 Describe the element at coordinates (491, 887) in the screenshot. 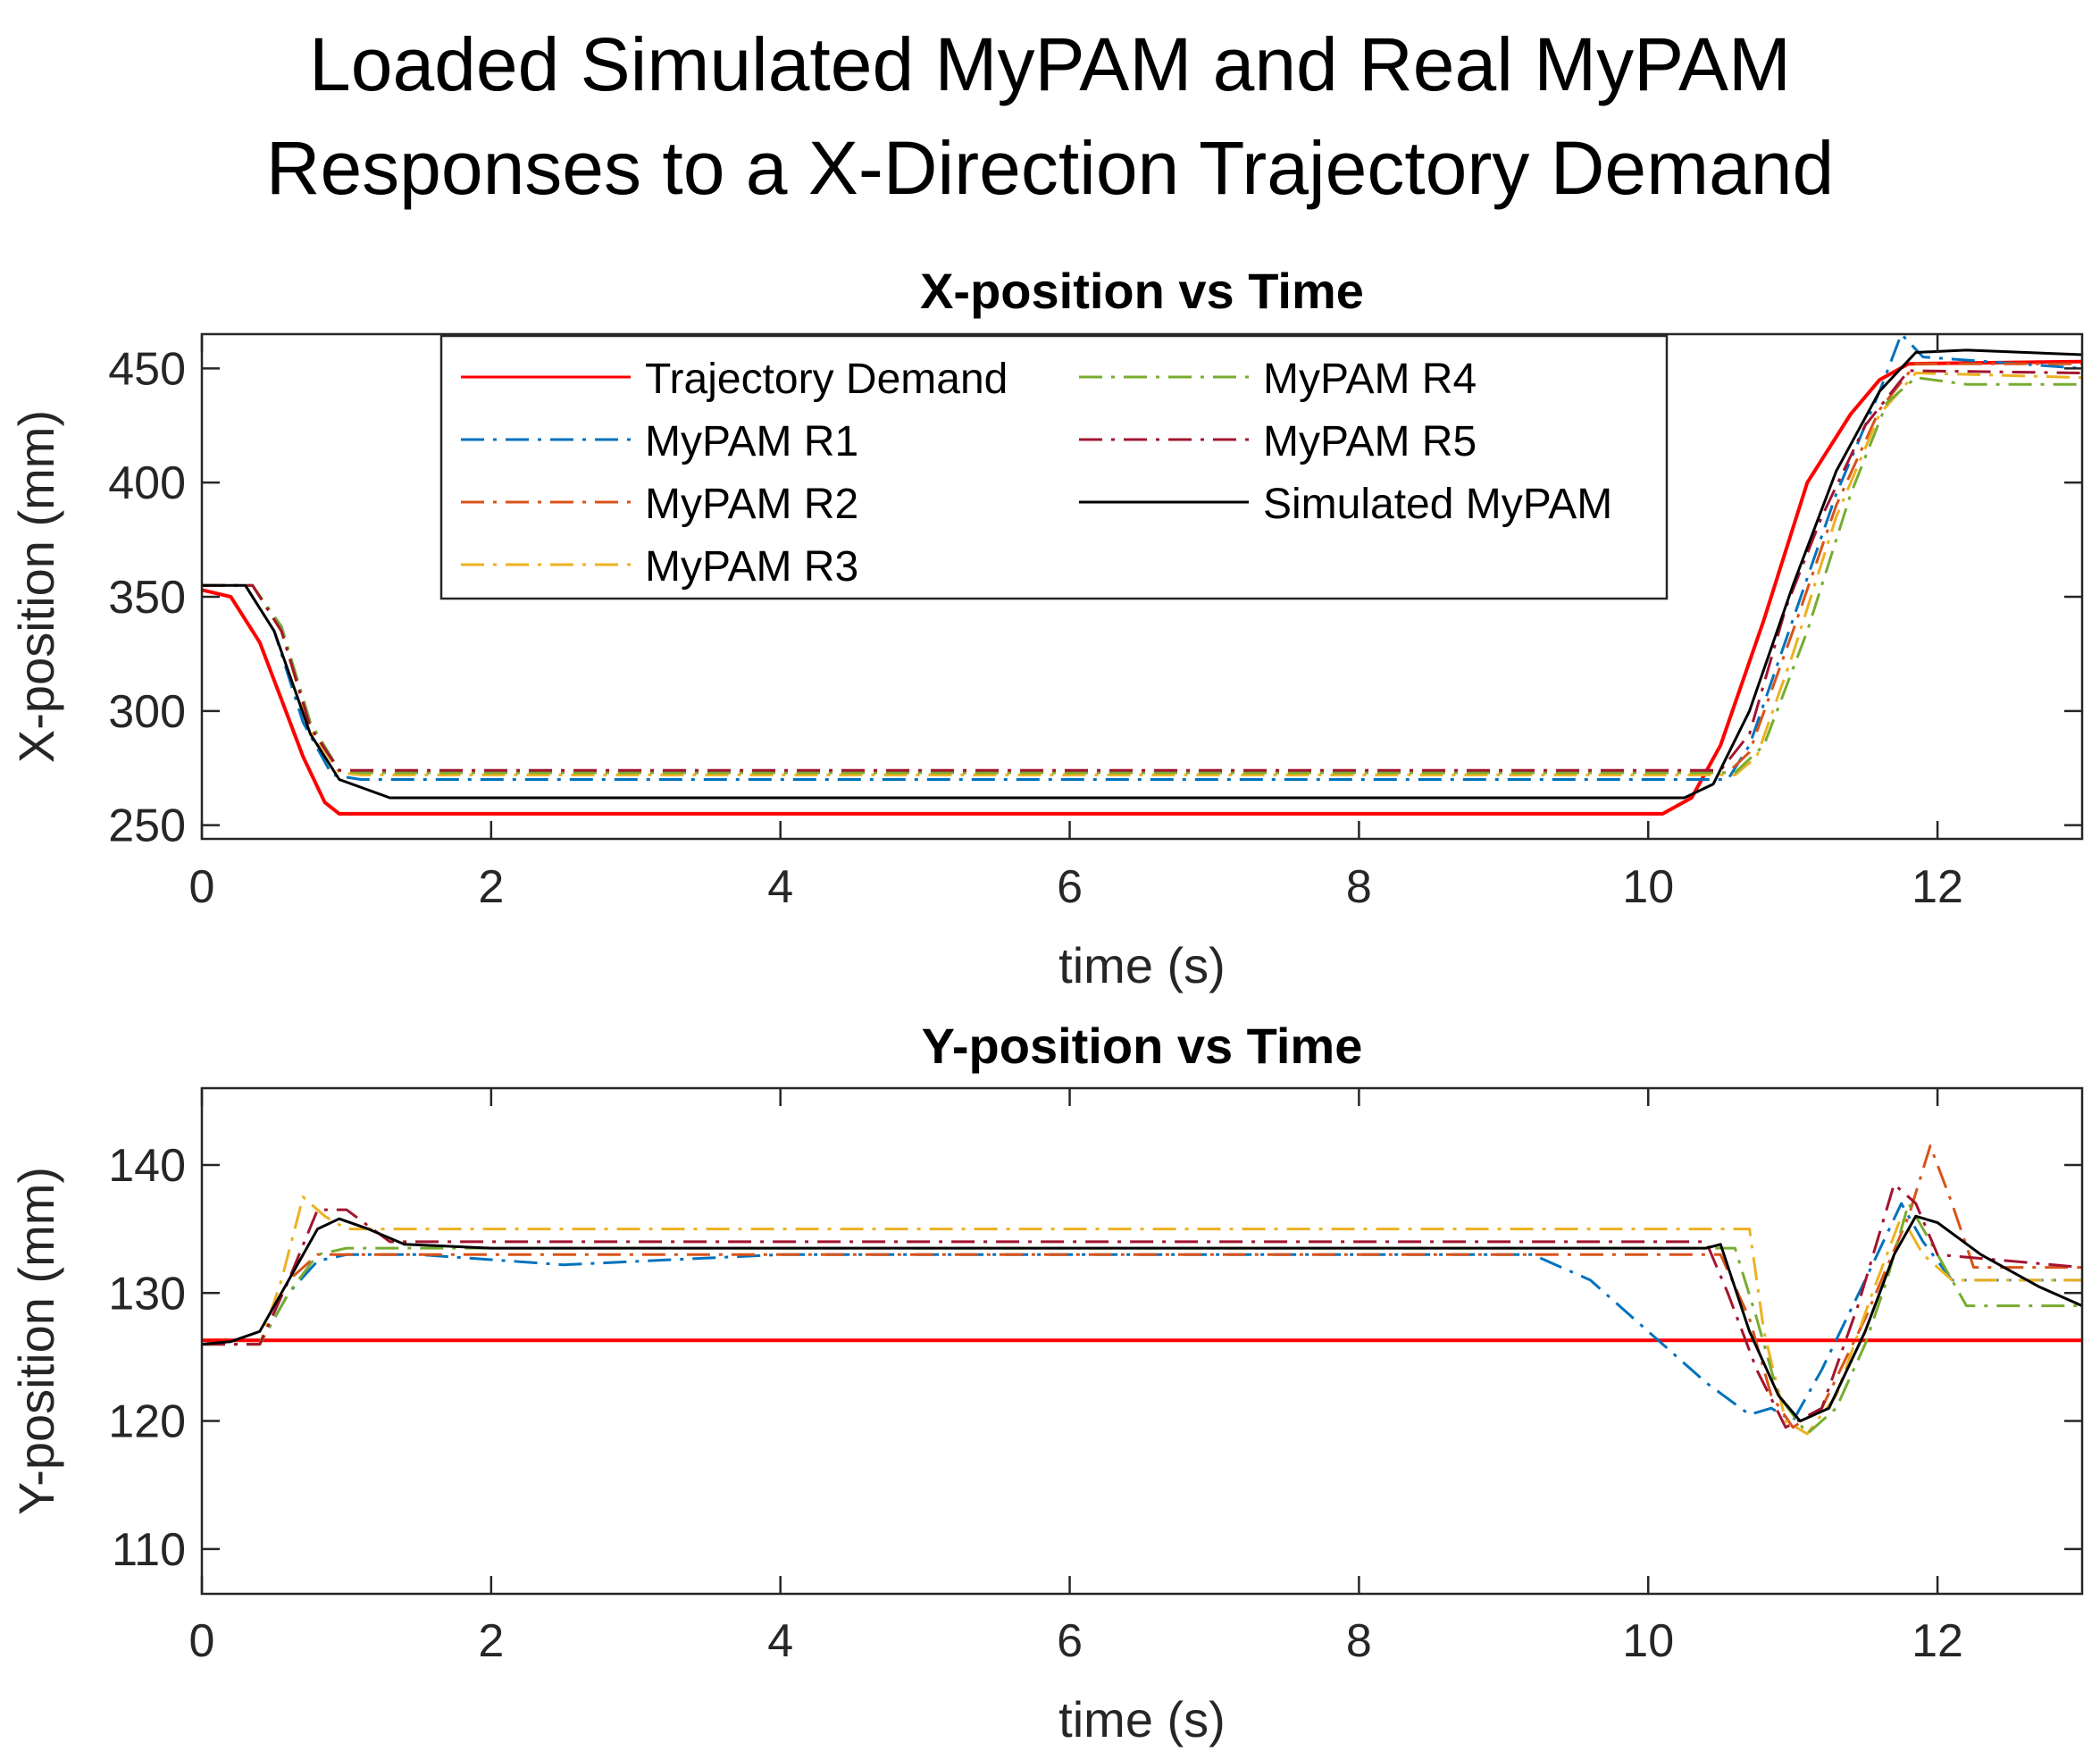

I see `chart-1-xtick-label: 2` at that location.